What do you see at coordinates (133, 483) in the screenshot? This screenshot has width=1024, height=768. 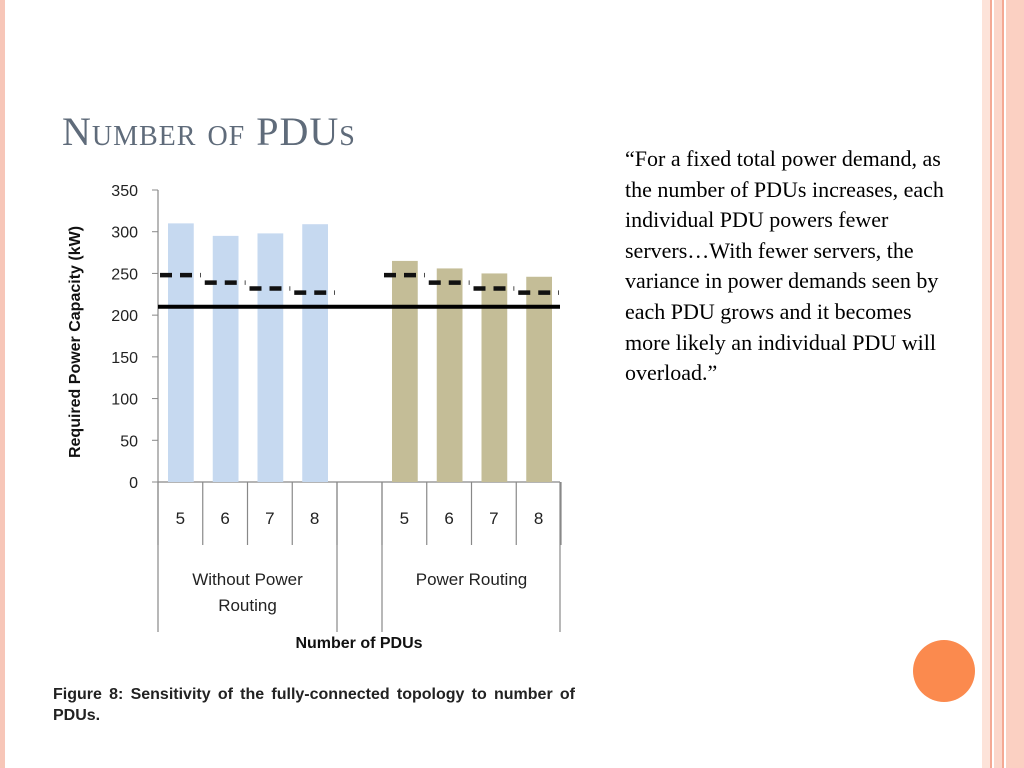 I see `y-tick-label: 0` at bounding box center [133, 483].